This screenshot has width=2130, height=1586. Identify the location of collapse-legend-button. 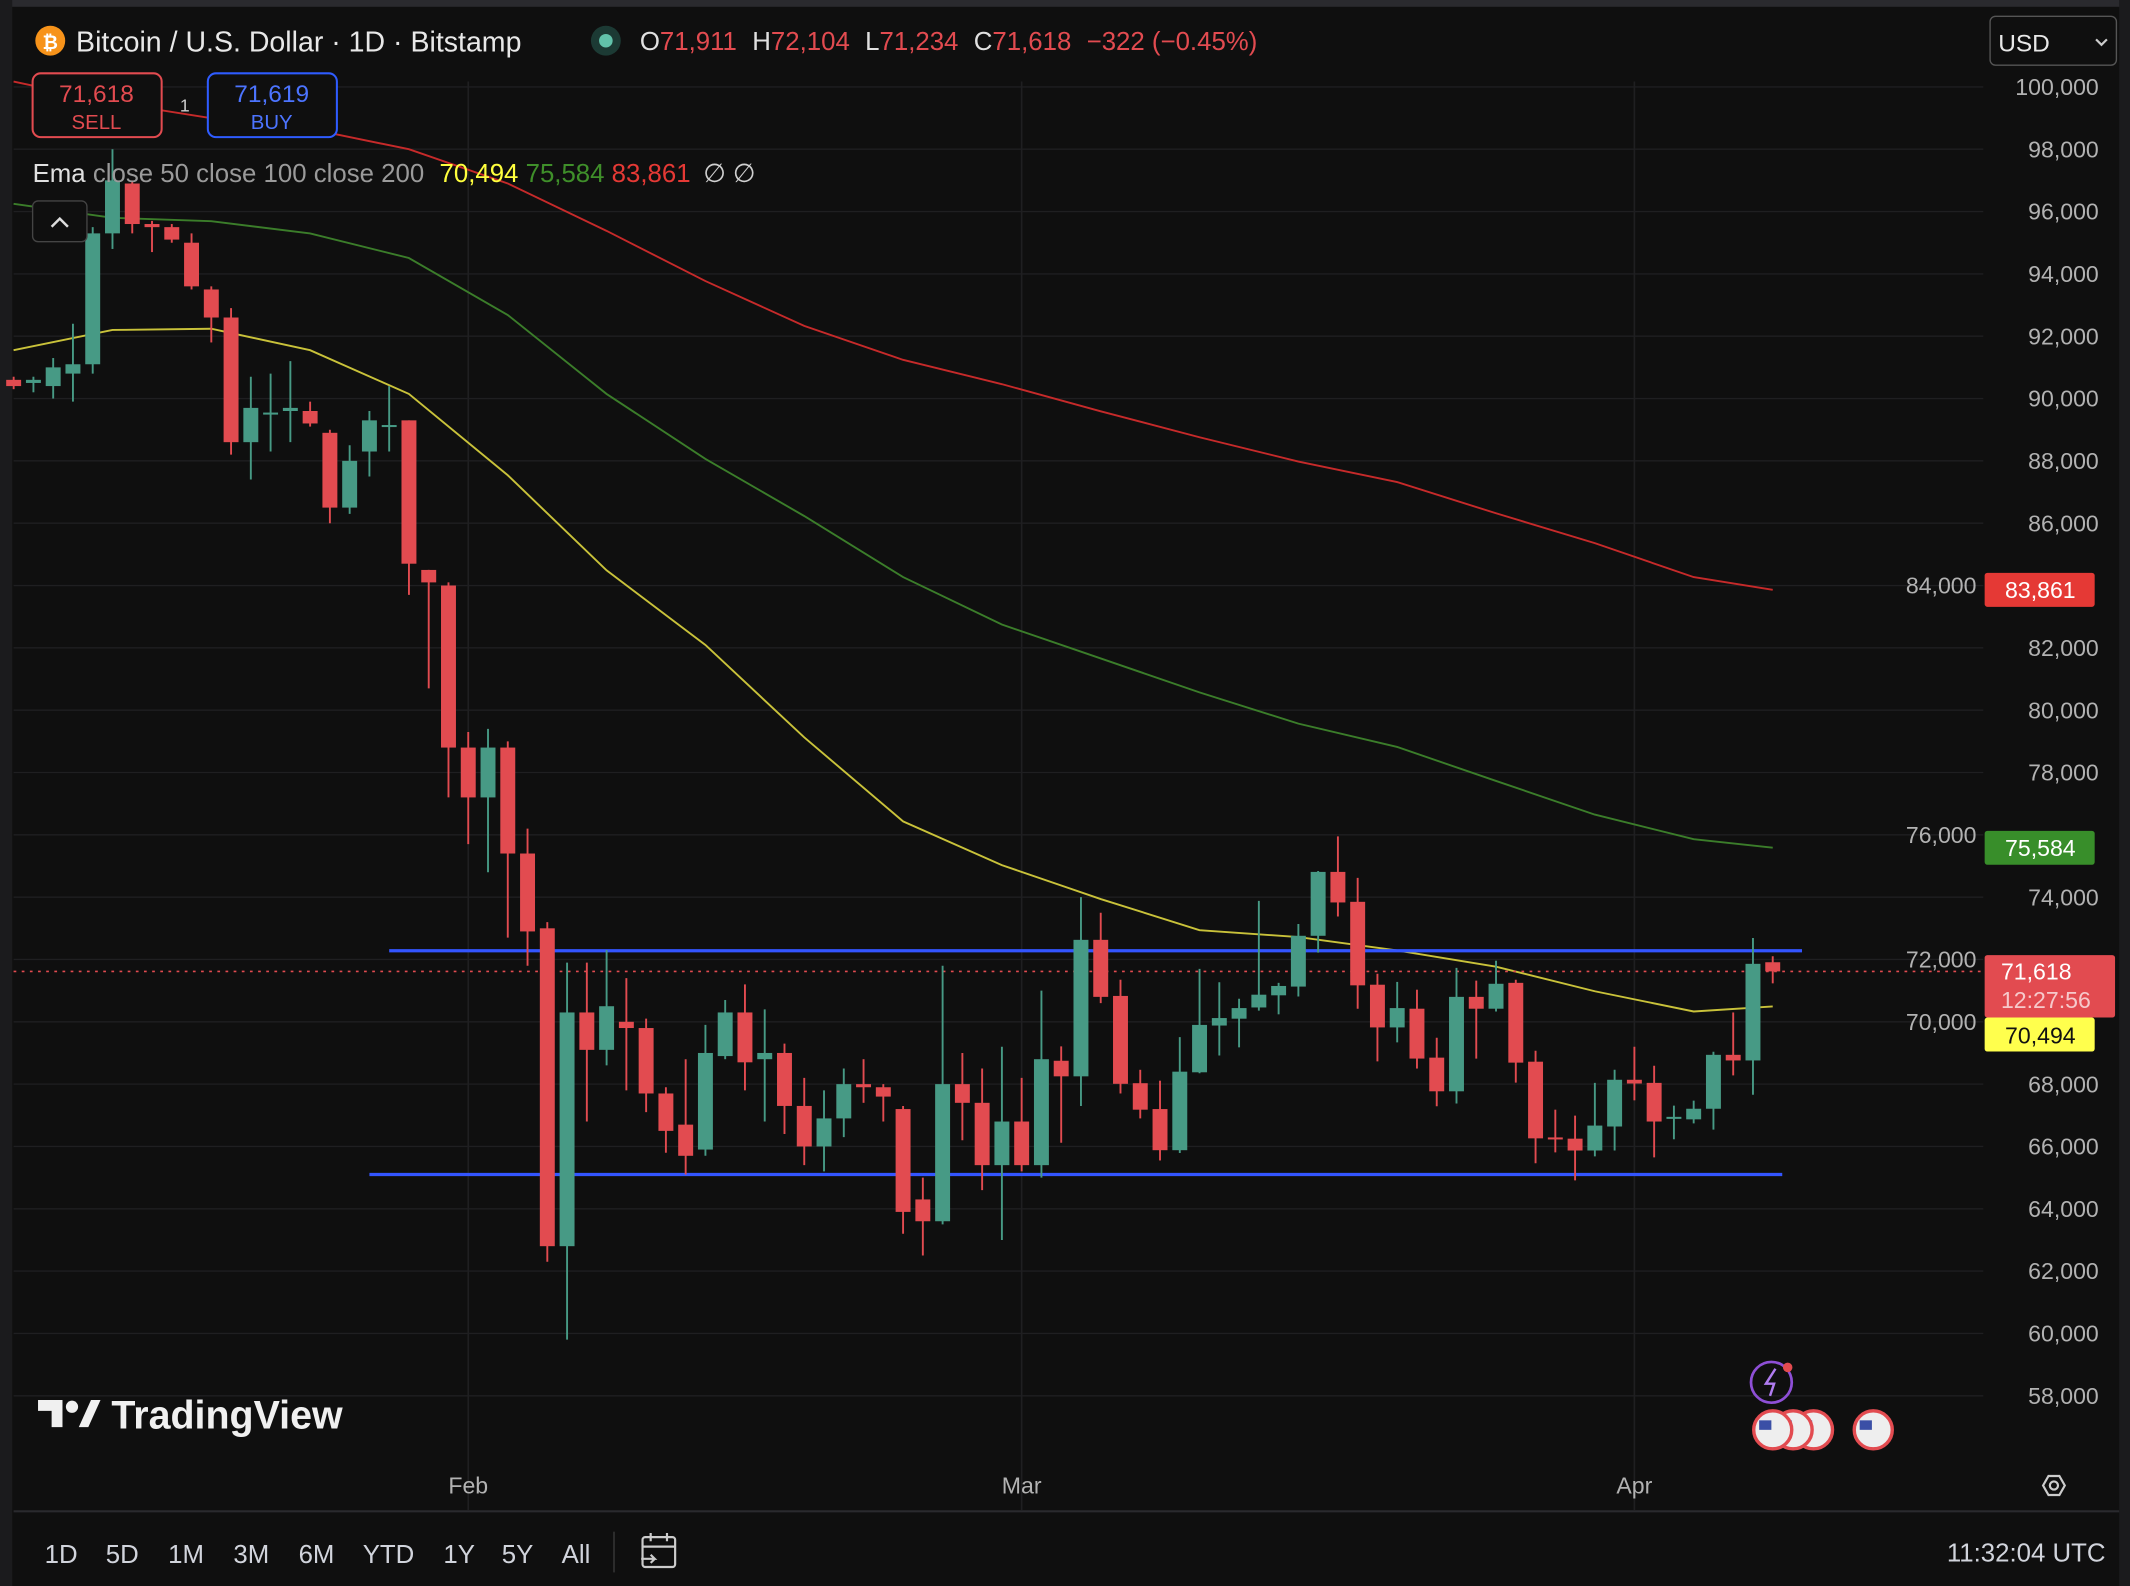
(59, 221).